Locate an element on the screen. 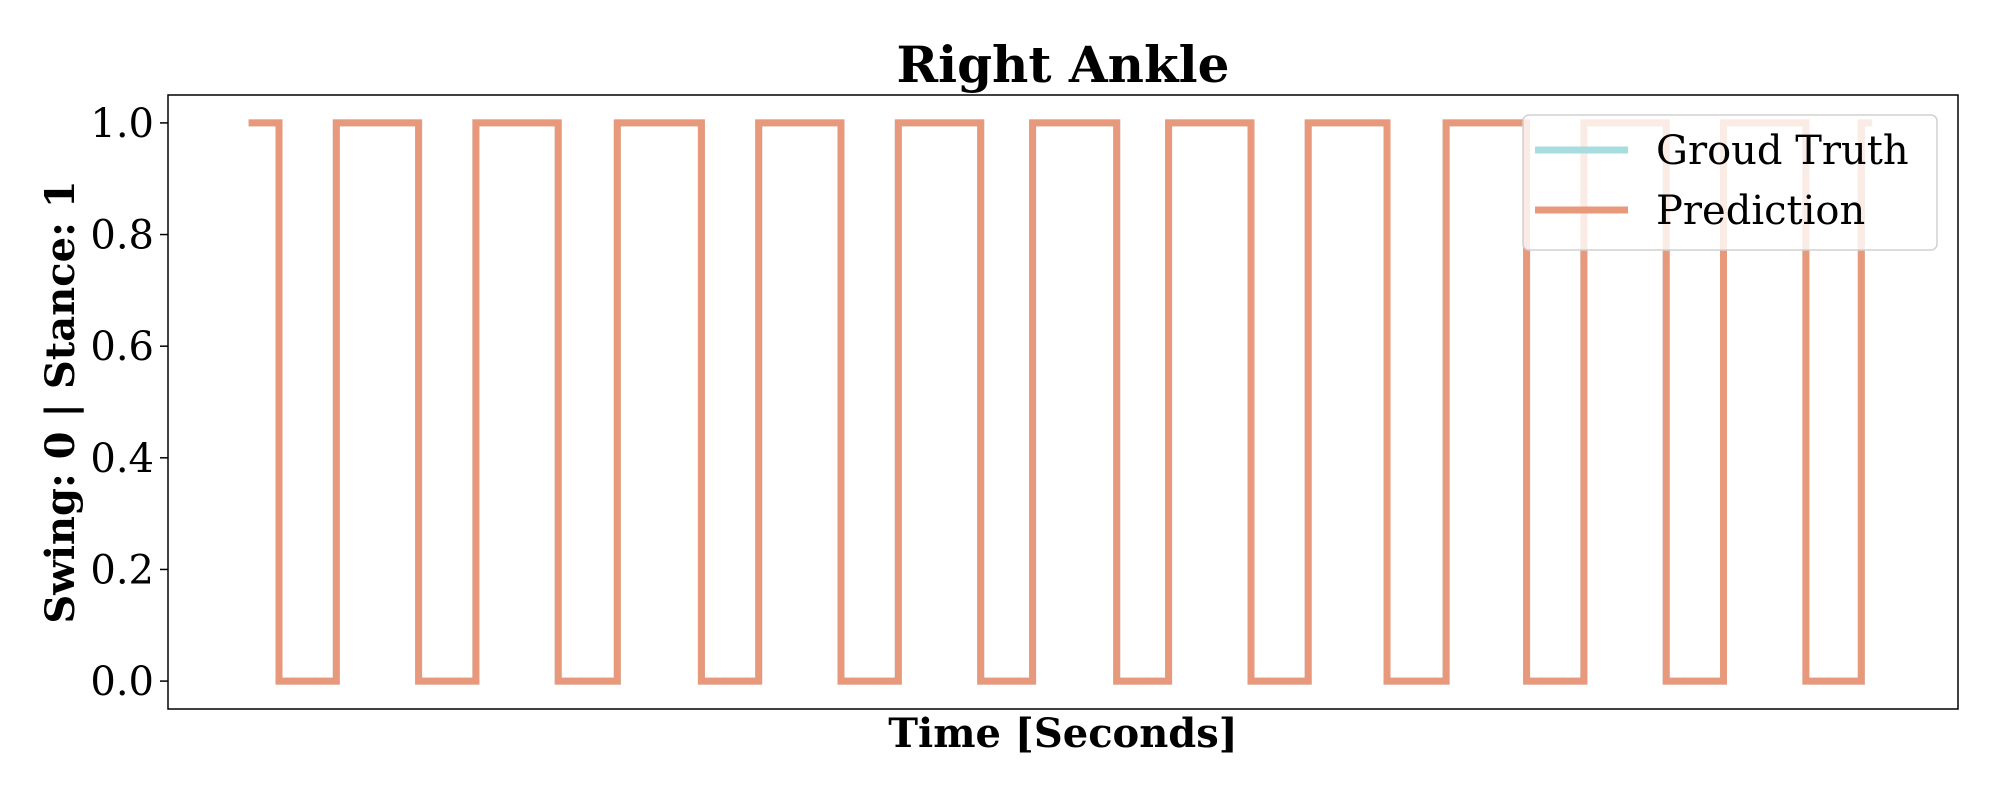 Image resolution: width=2000 pixels, height=800 pixels. y-tick-label: 0.6 is located at coordinates (122, 347).